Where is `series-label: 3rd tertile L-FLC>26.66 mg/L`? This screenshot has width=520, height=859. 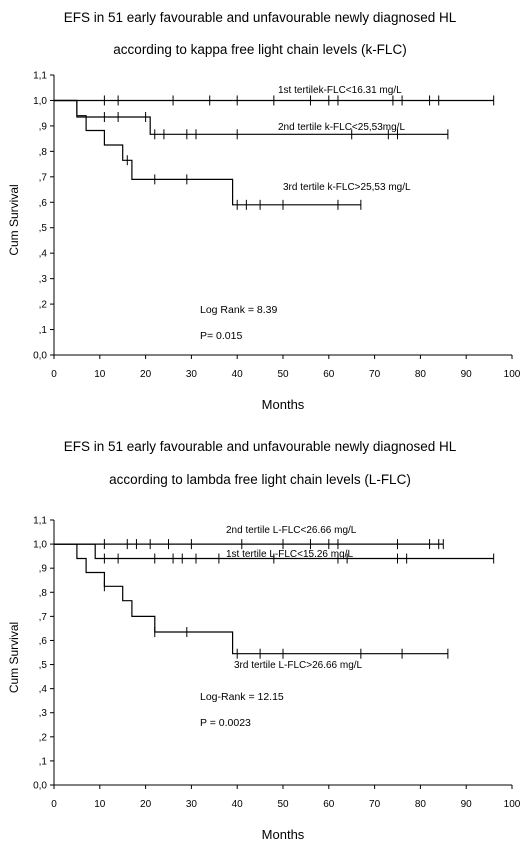
series-label: 3rd tertile L-FLC>26.66 mg/L is located at coordinates (298, 665).